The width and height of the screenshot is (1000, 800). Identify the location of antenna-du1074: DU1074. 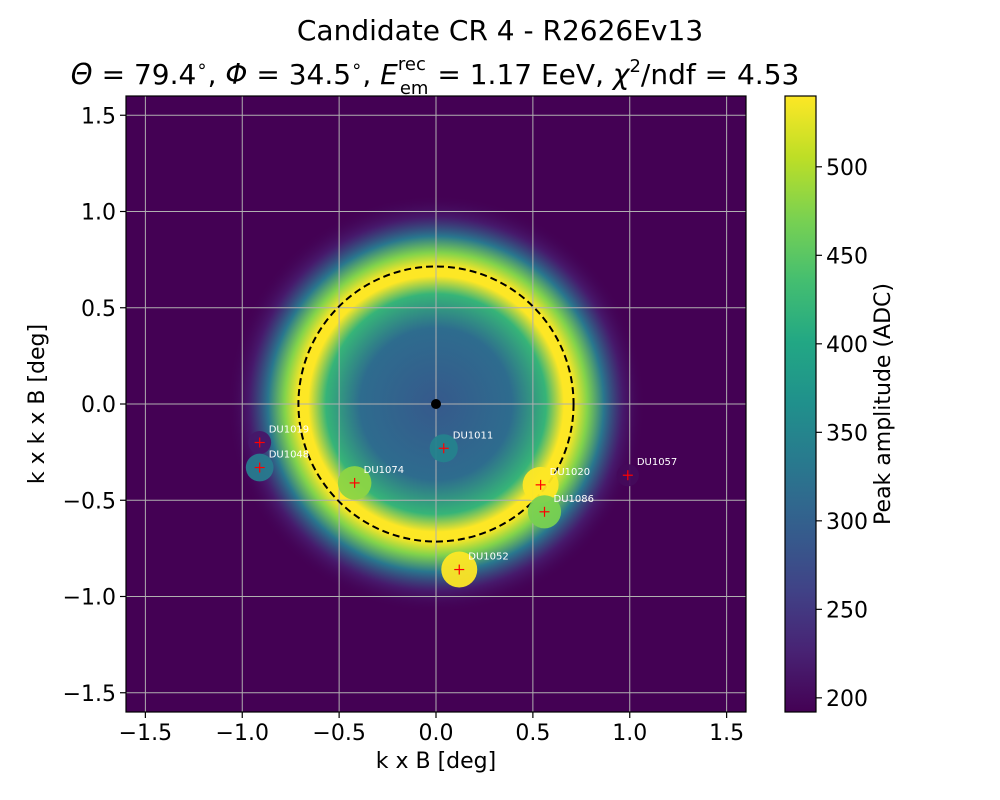
(370, 482).